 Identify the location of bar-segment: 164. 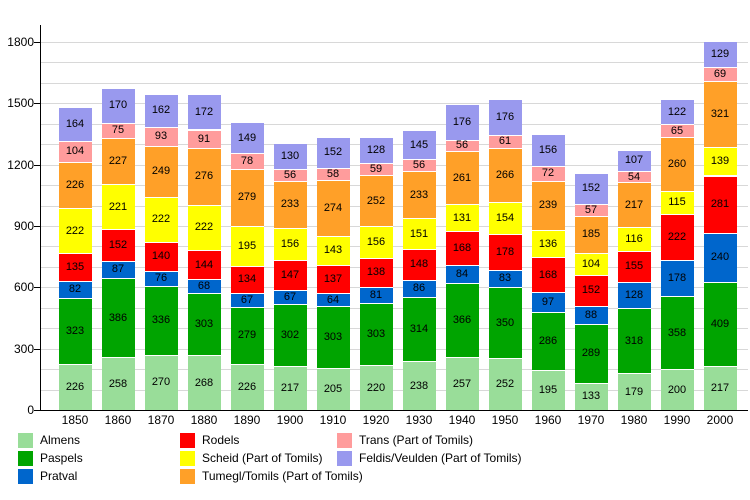
(75, 124).